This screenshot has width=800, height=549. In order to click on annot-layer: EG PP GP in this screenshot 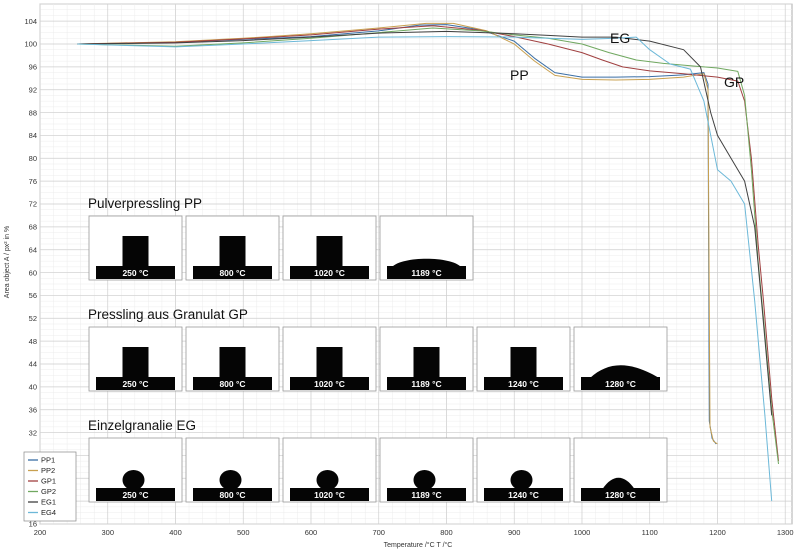, I will do `click(627, 60)`.